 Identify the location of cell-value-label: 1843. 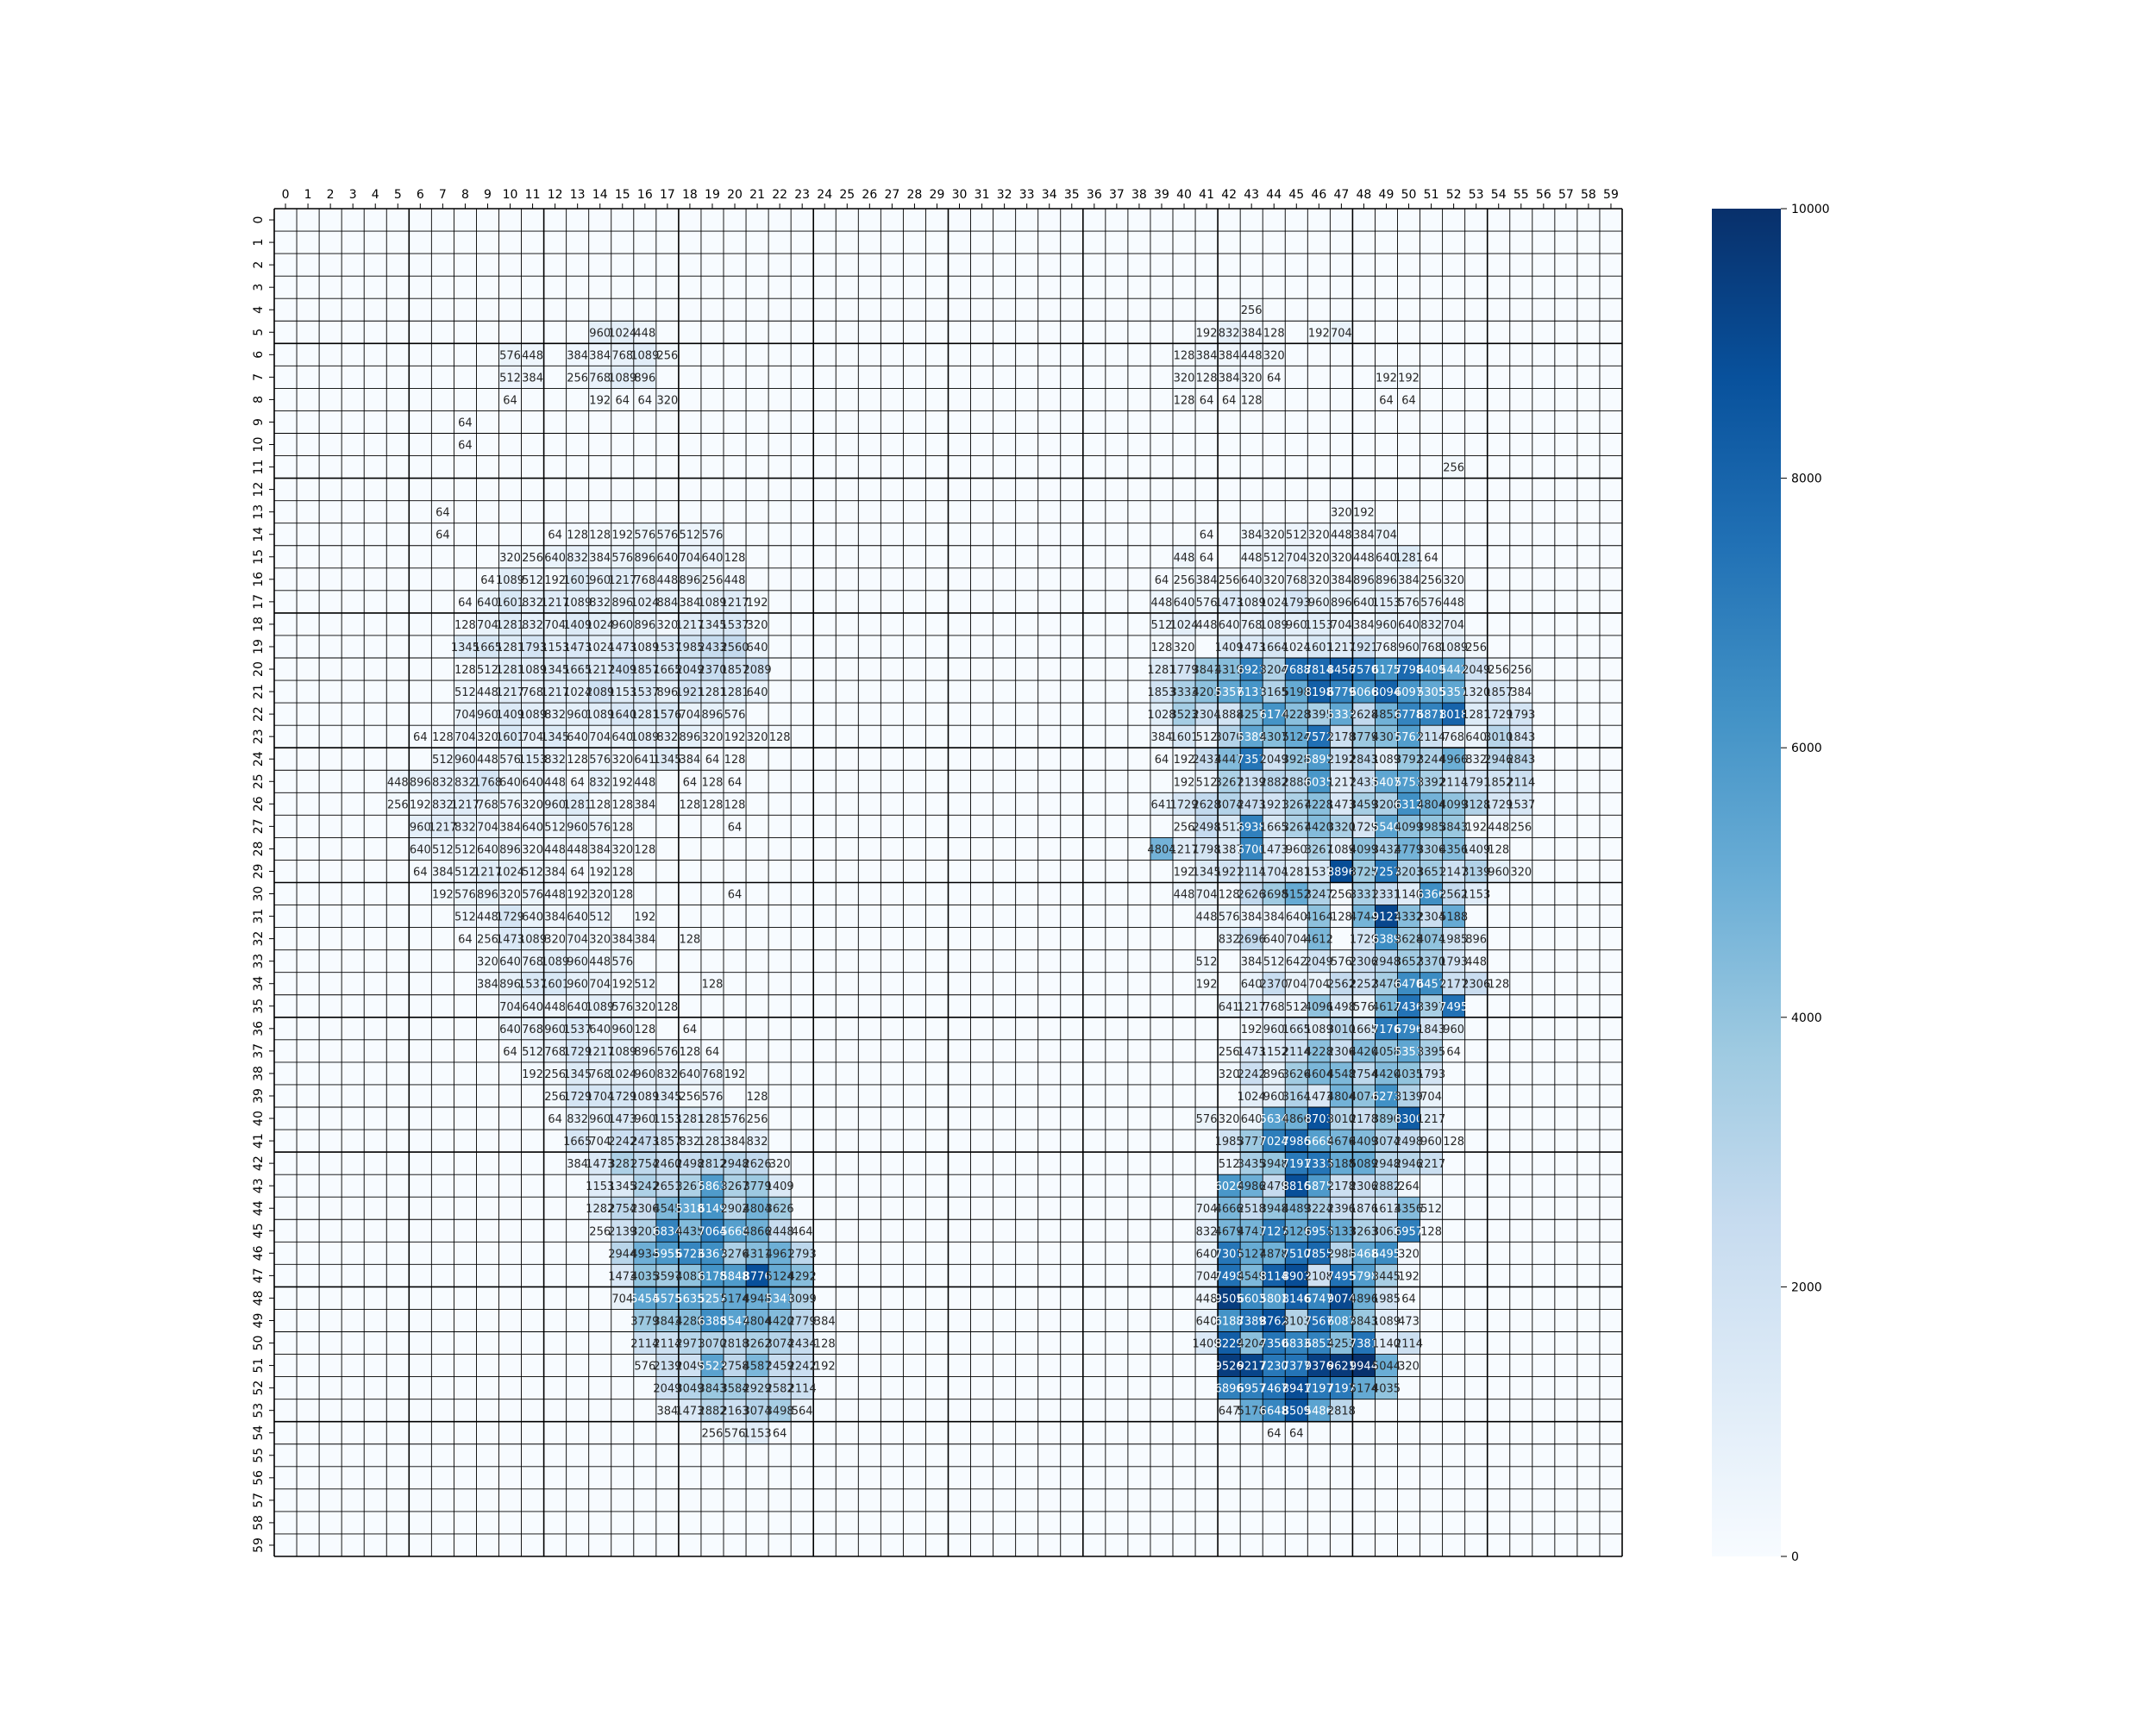
(1431, 1030).